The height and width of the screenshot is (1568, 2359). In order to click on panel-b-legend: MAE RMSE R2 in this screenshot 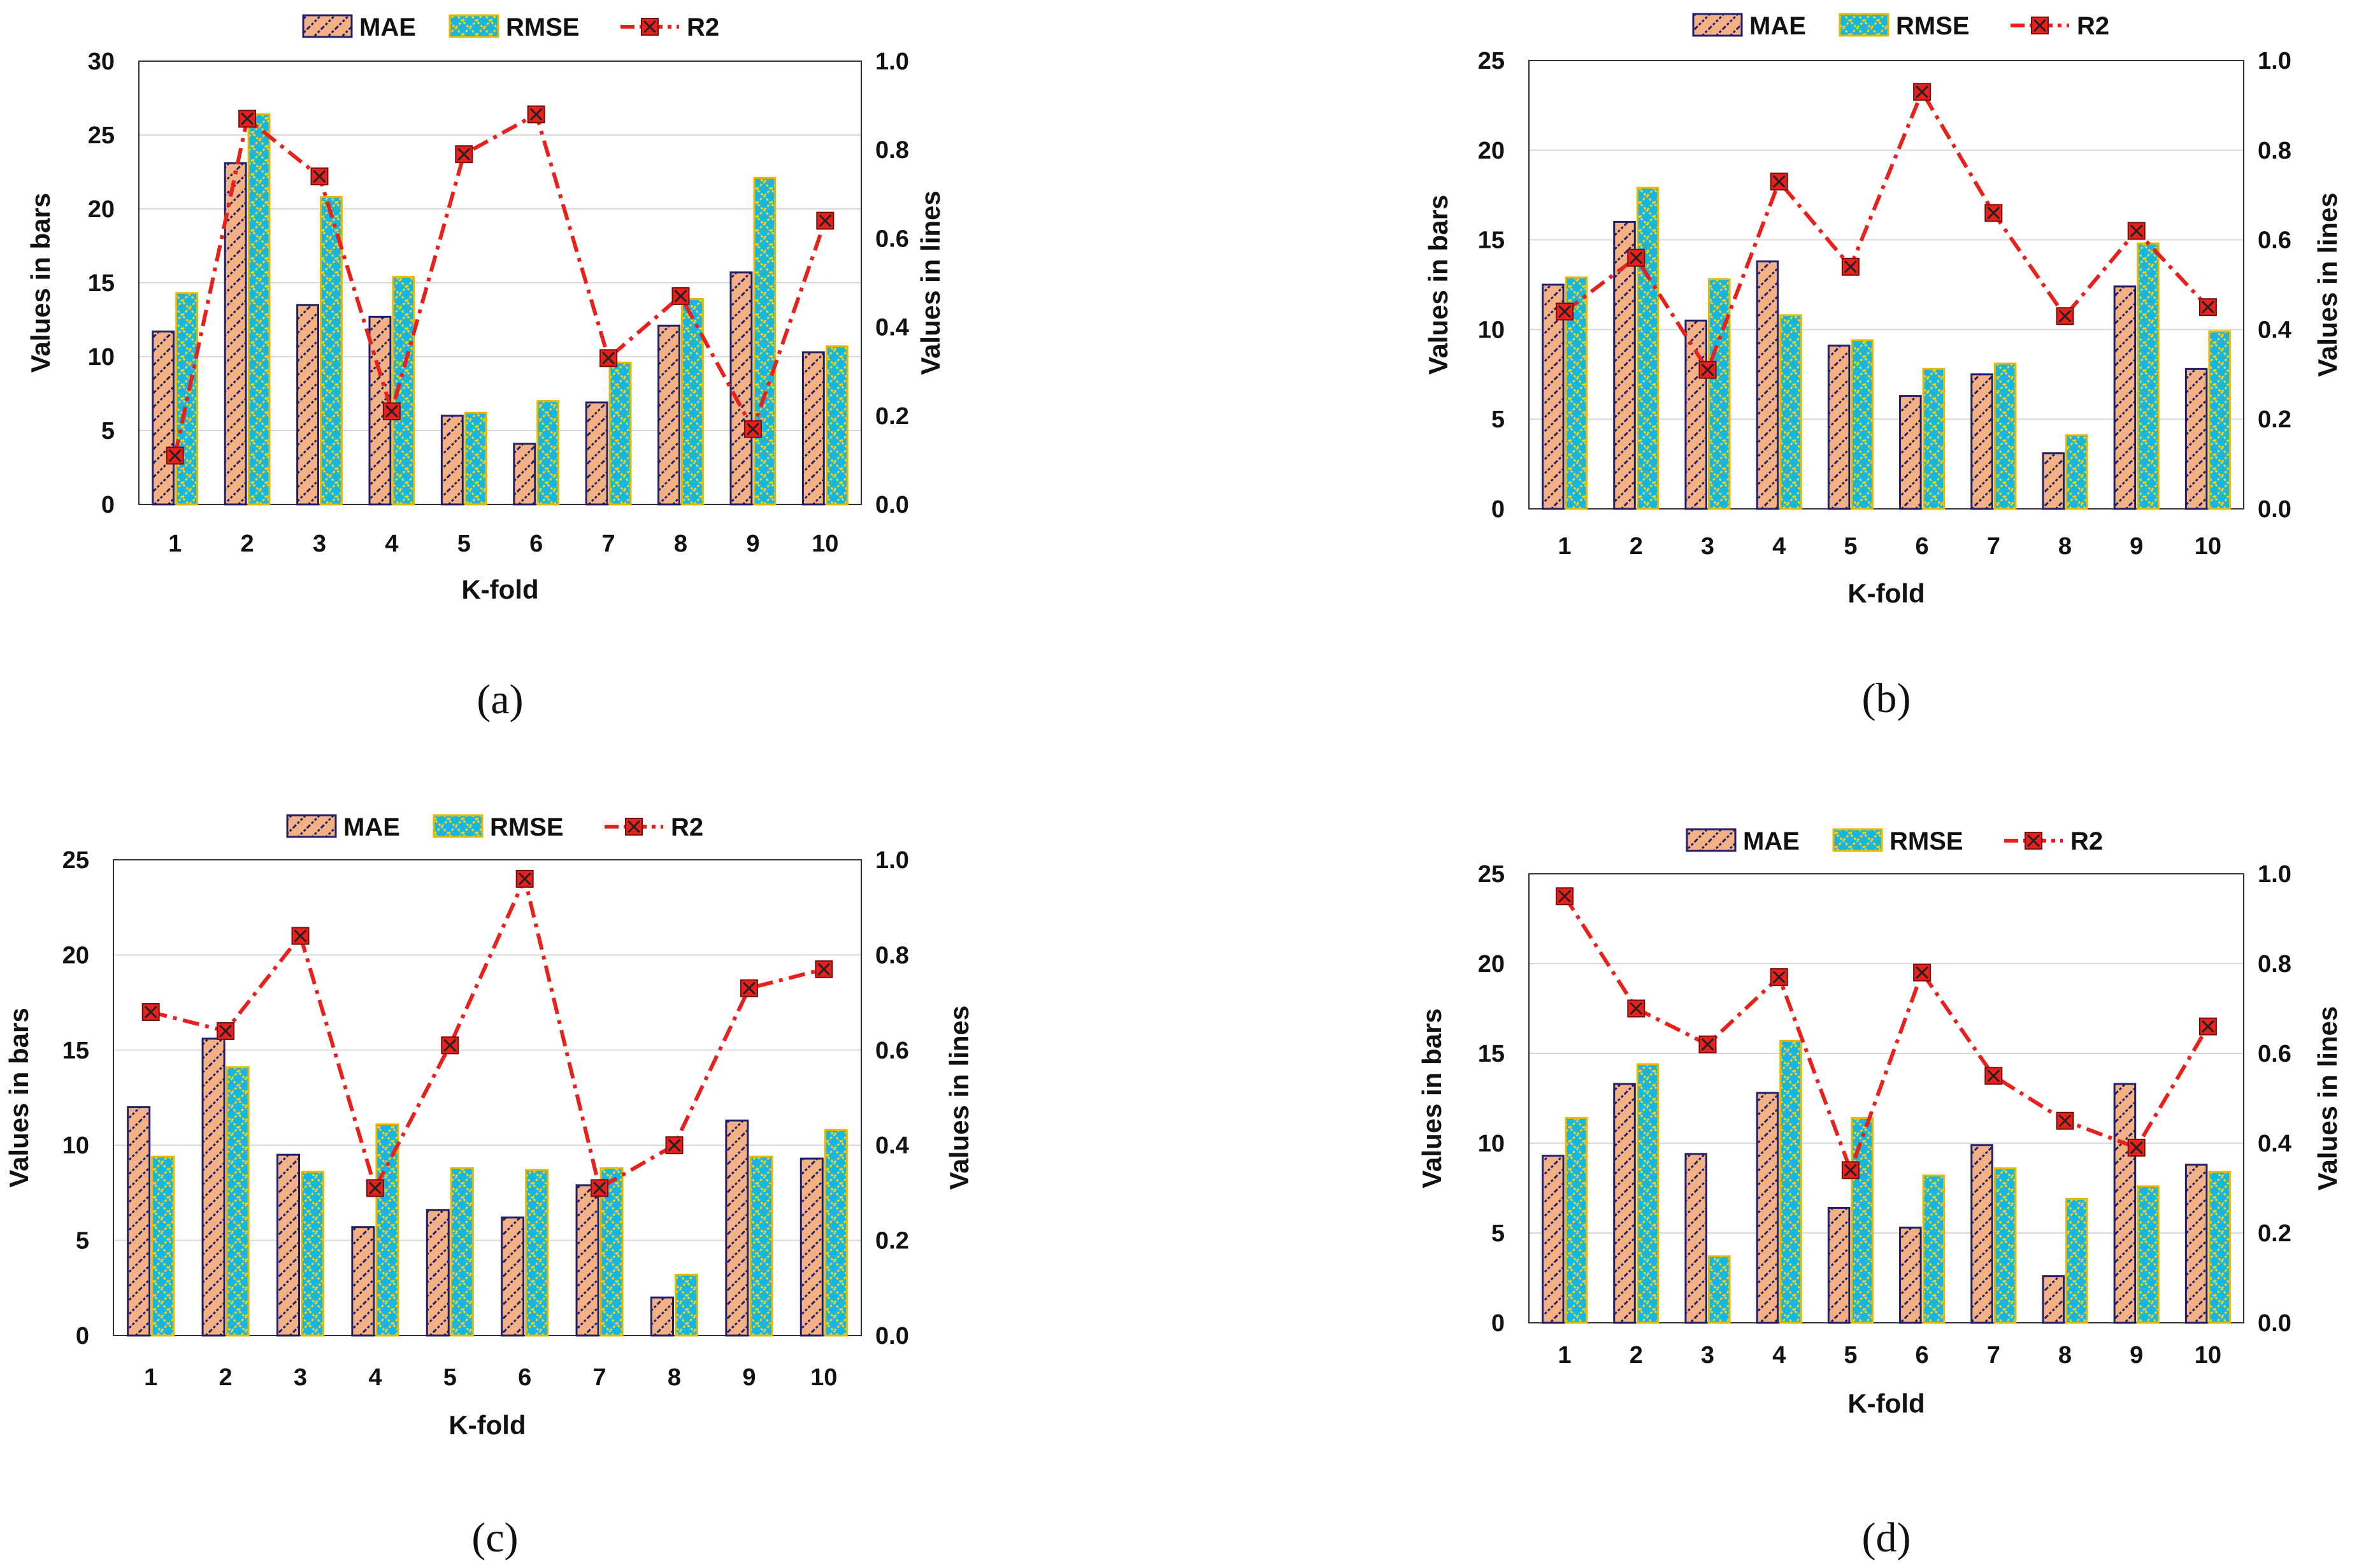, I will do `click(1900, 26)`.